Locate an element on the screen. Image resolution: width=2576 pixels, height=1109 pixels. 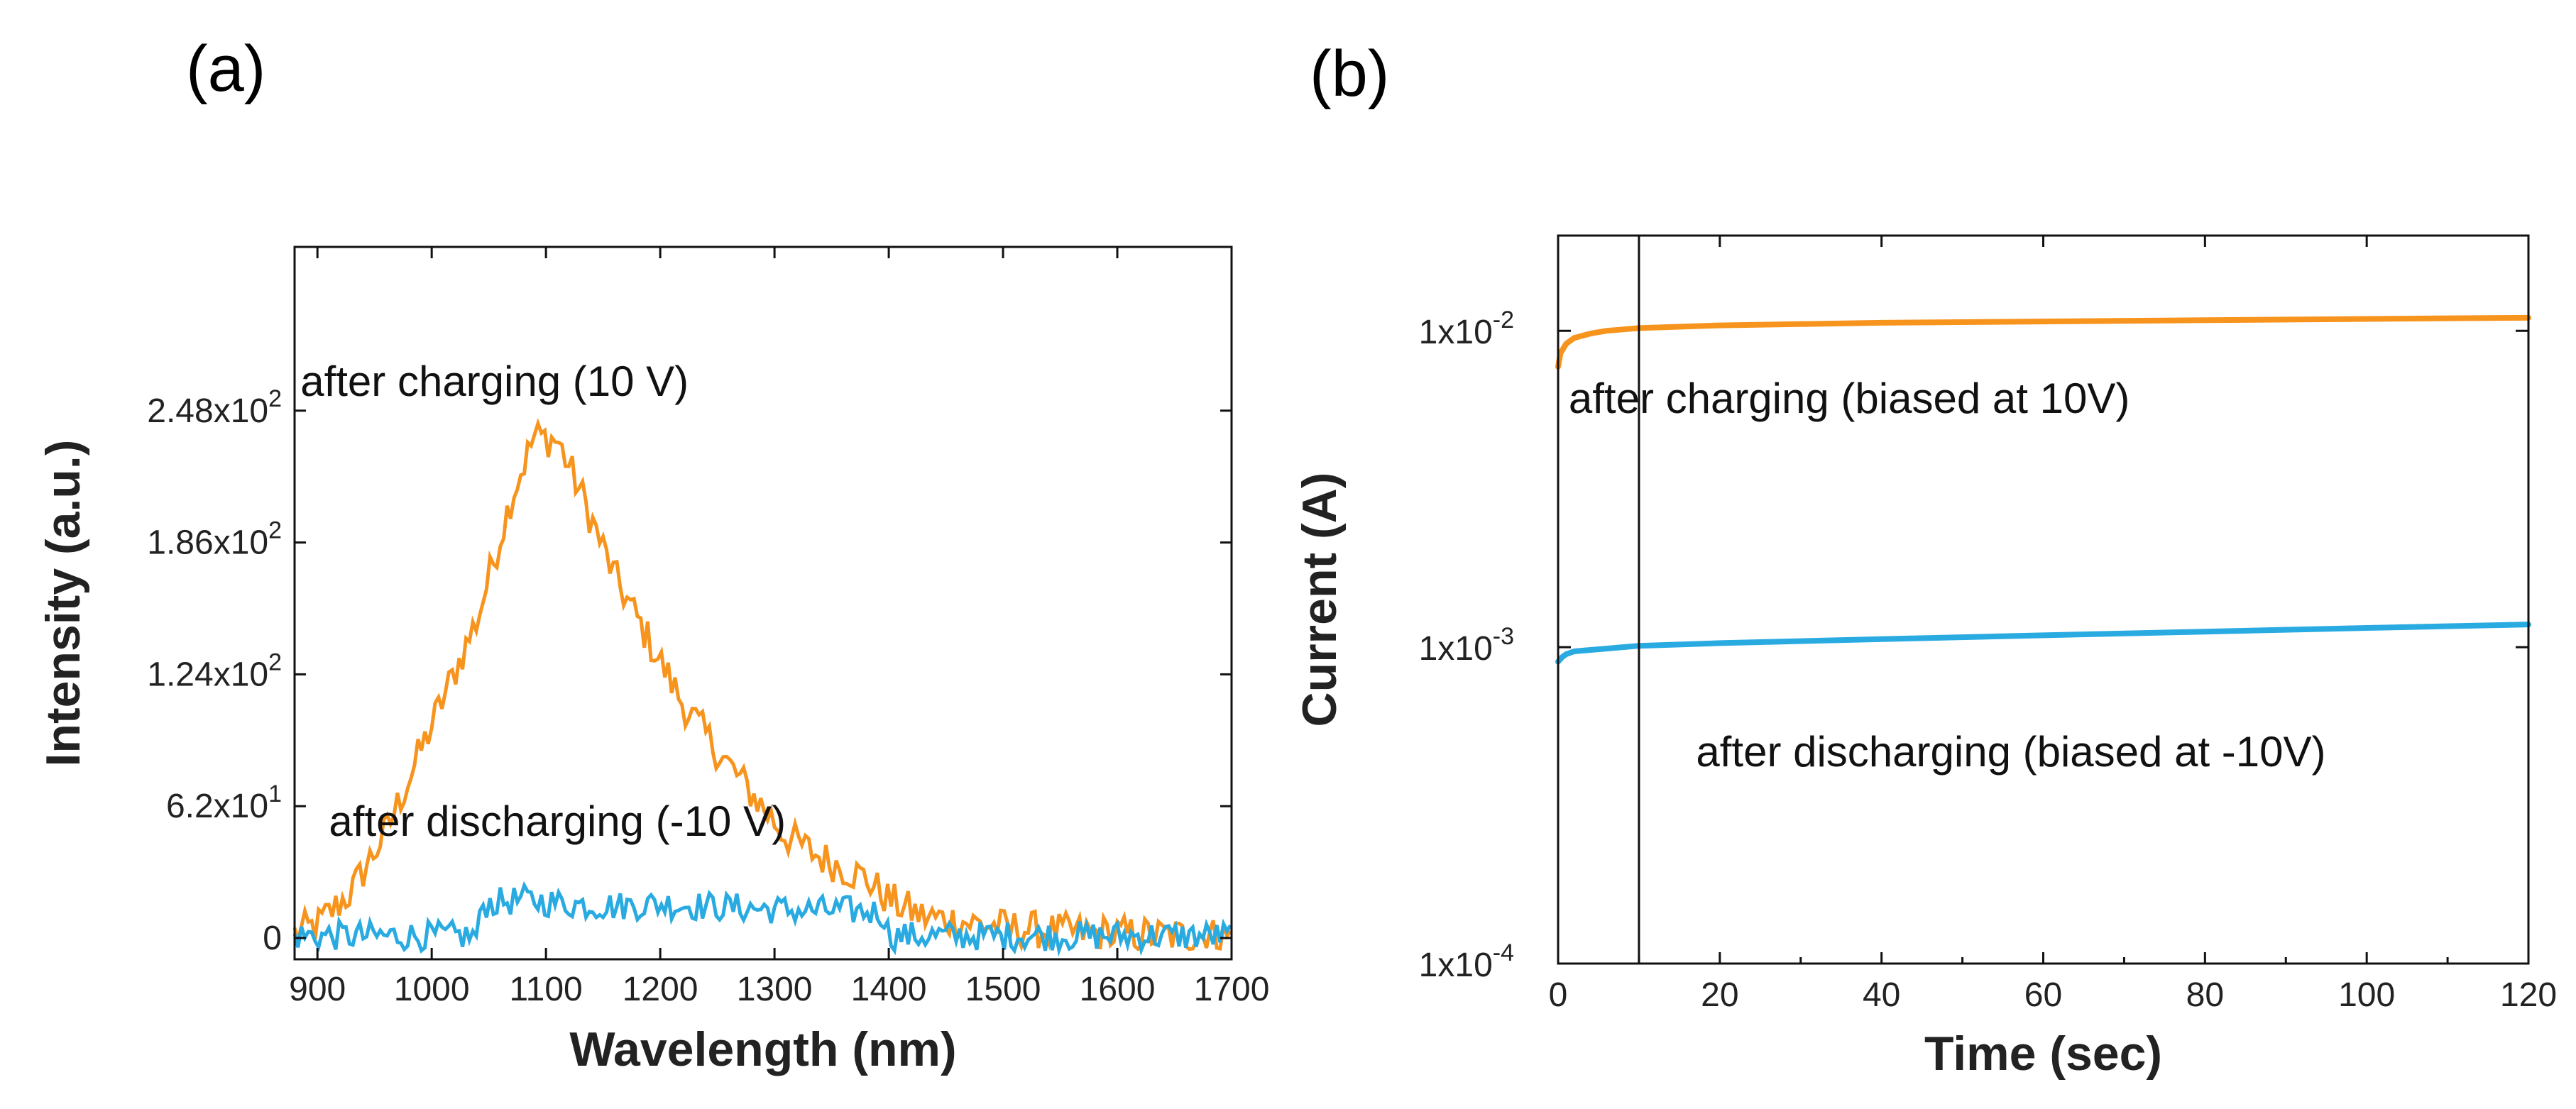
chart-b-y-tick-label: 1x10⁻³ is located at coordinates (1466, 645).